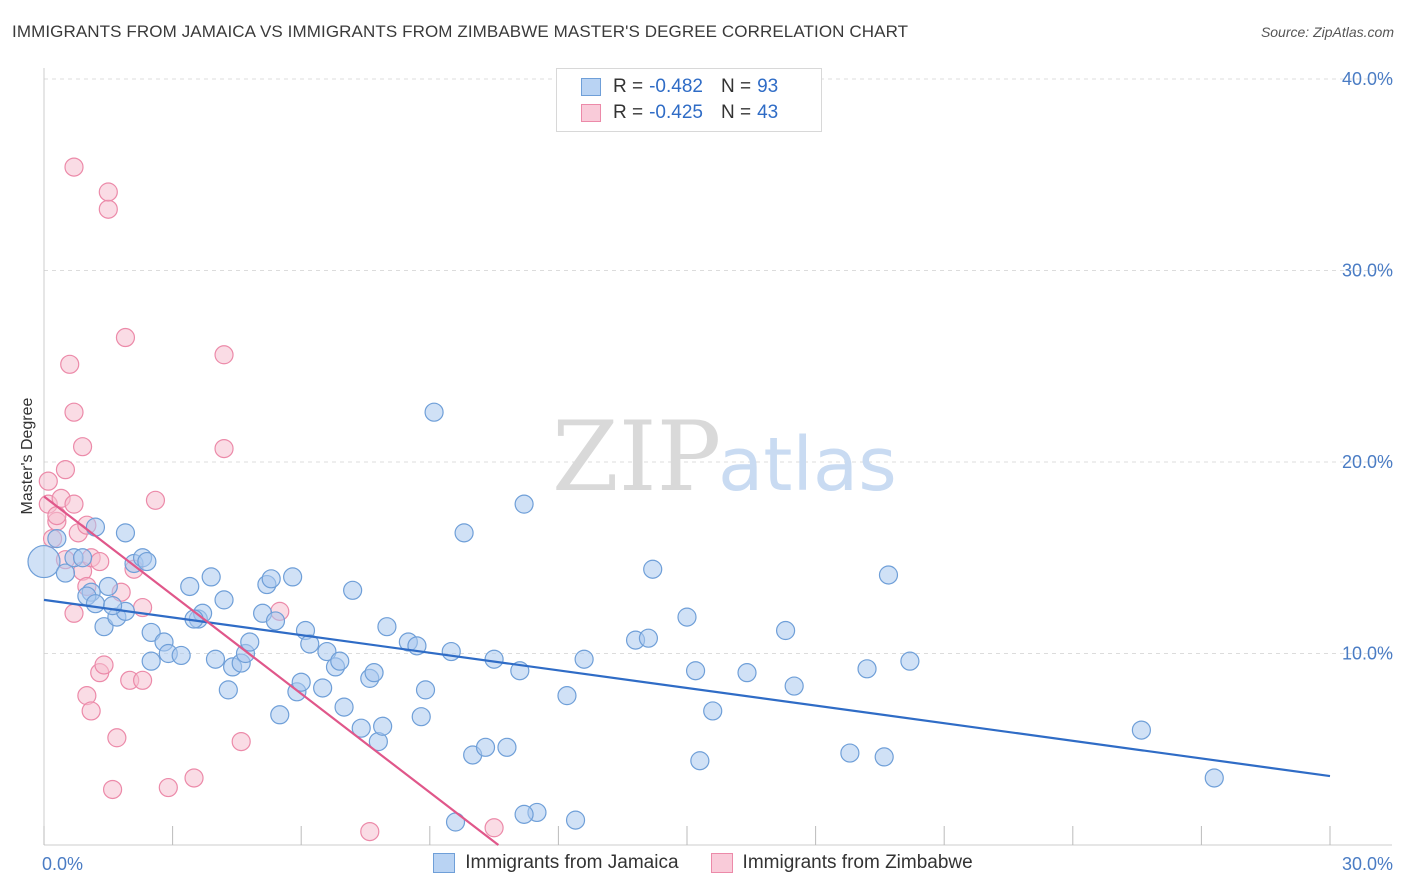 The image size is (1406, 892). I want to click on series-legend-zimbabwe: Immigrants from Zimbabwe, so click(841, 863).